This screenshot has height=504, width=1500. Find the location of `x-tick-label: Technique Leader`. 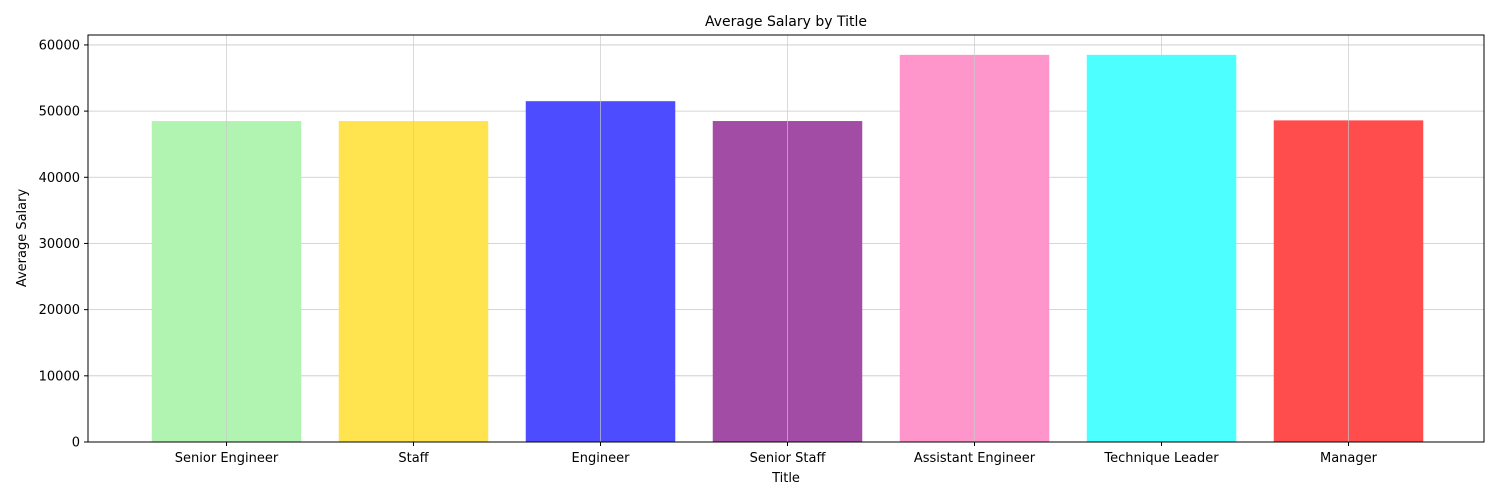

x-tick-label: Technique Leader is located at coordinates (1161, 458).